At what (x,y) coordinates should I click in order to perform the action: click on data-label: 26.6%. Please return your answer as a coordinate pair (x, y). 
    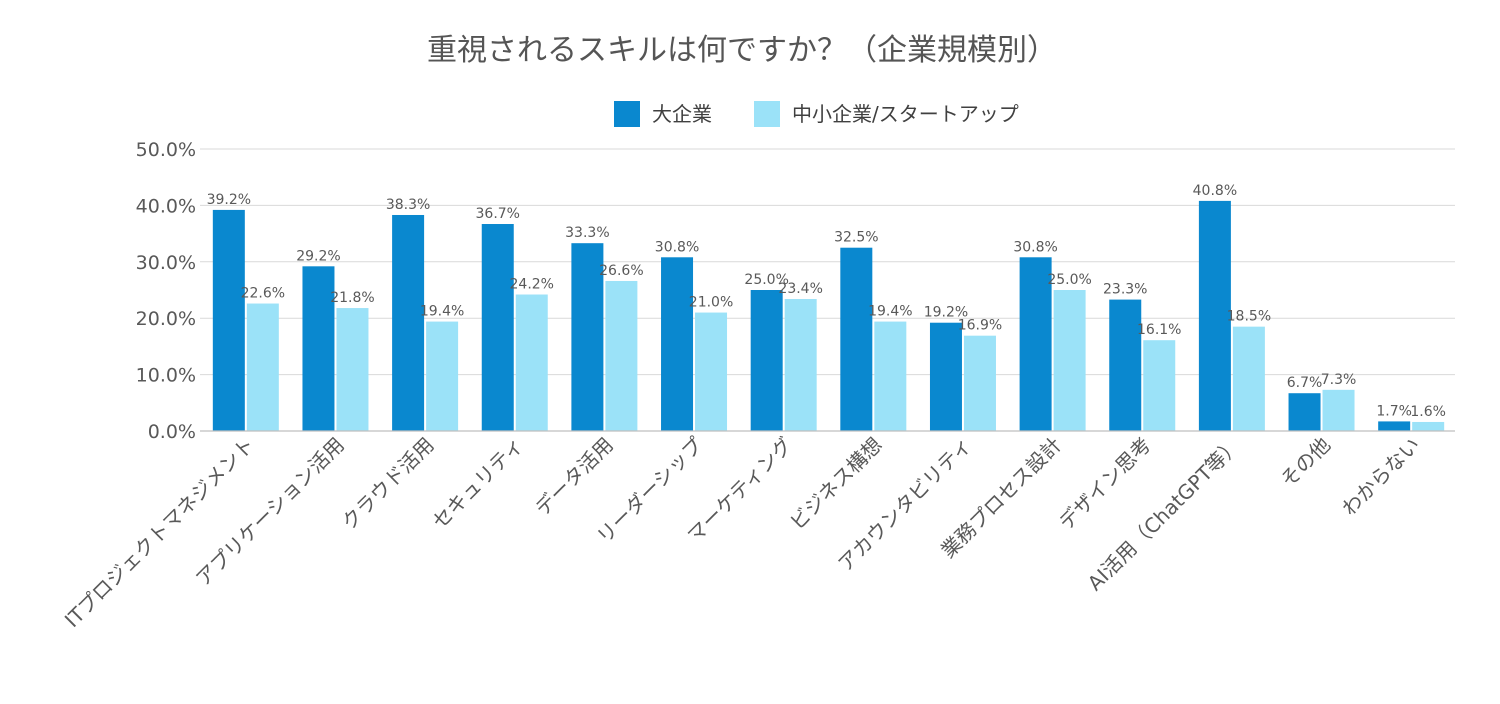
    Looking at the image, I should click on (621, 271).